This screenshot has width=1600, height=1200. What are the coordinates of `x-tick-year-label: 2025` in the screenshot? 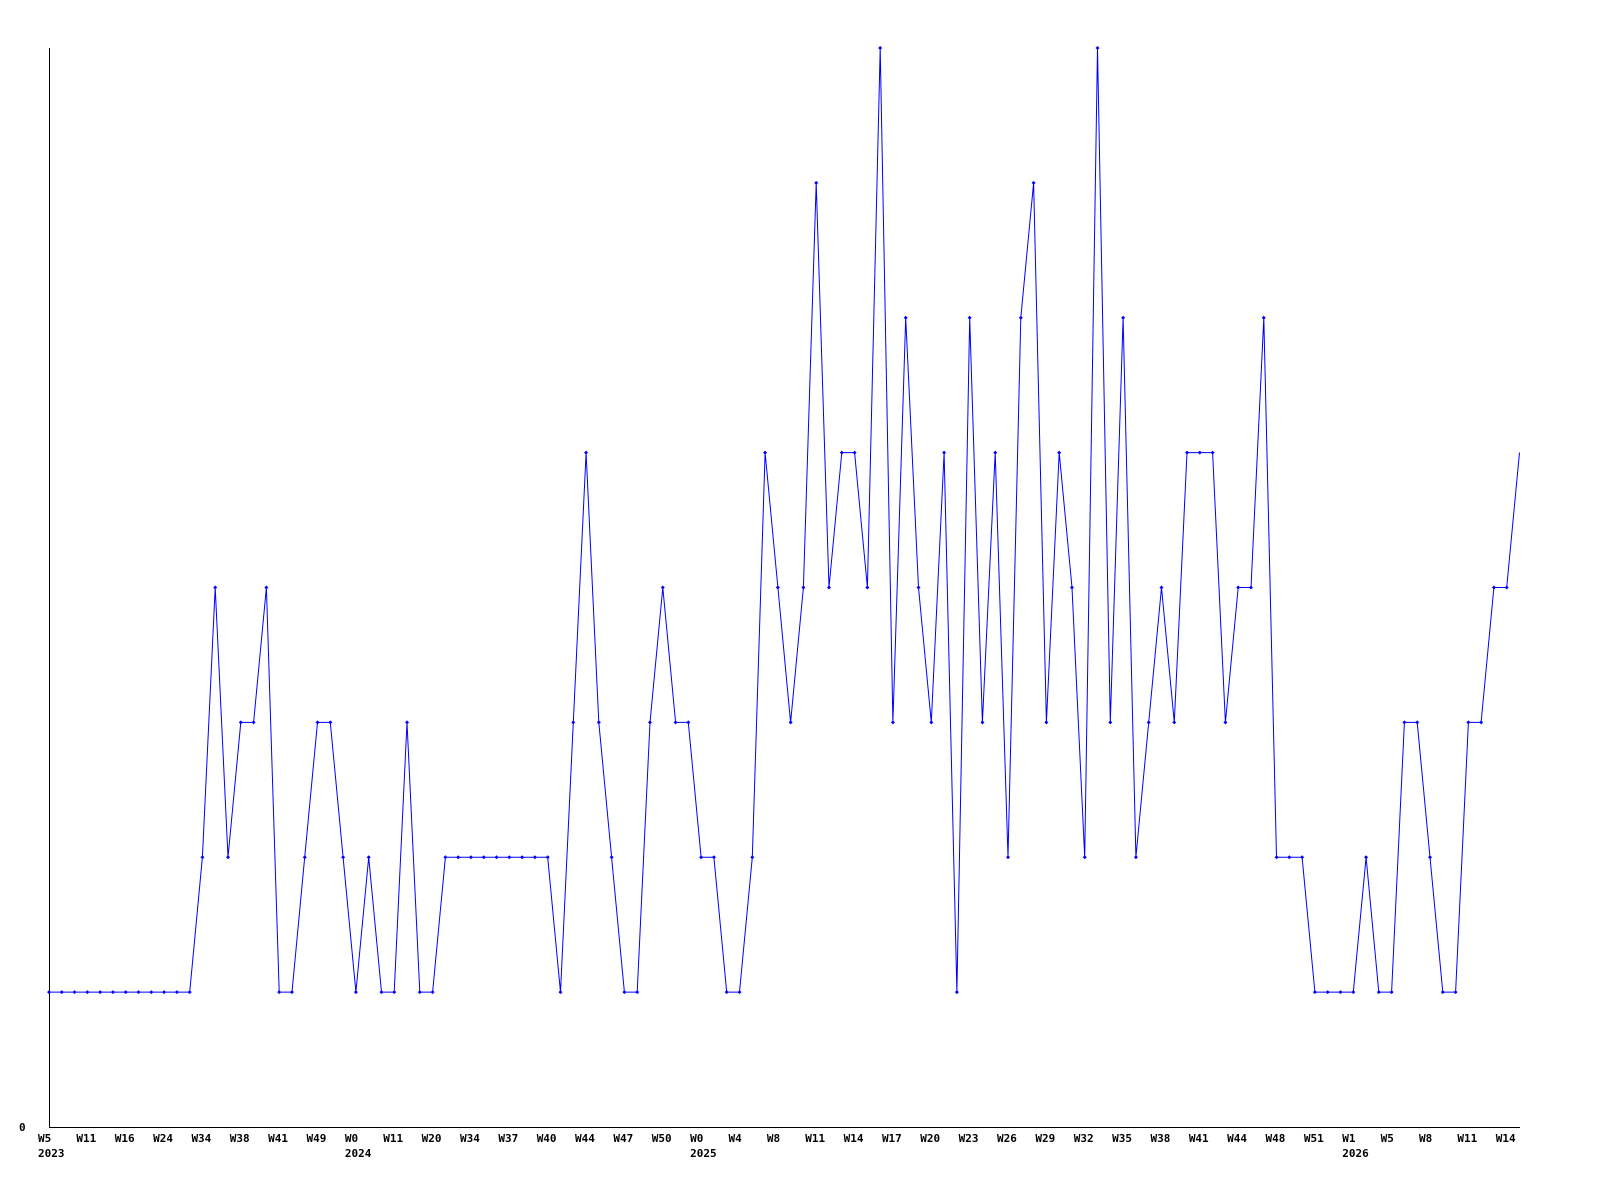 It's located at (703, 1153).